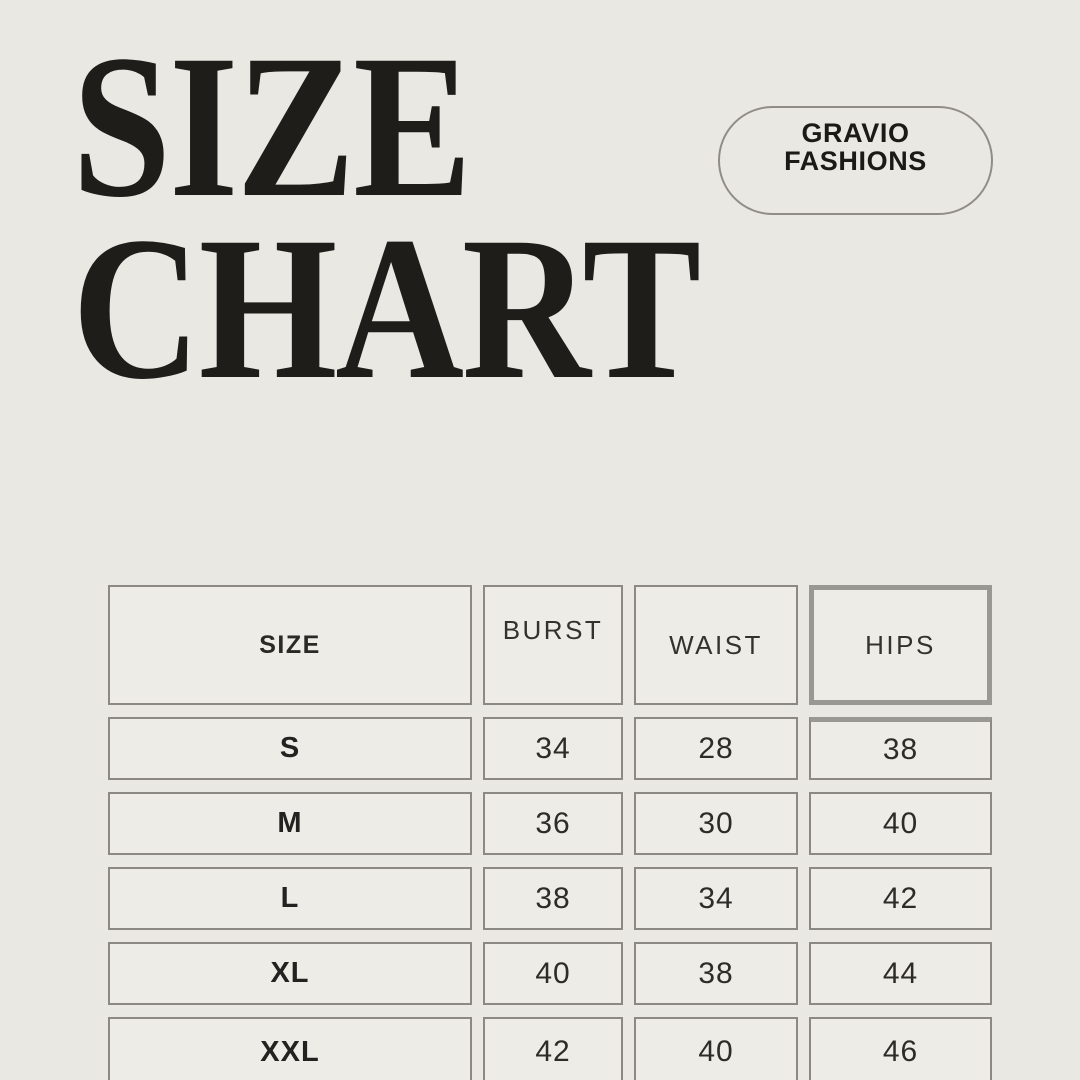  I want to click on header-hips: HIPS, so click(900, 645).